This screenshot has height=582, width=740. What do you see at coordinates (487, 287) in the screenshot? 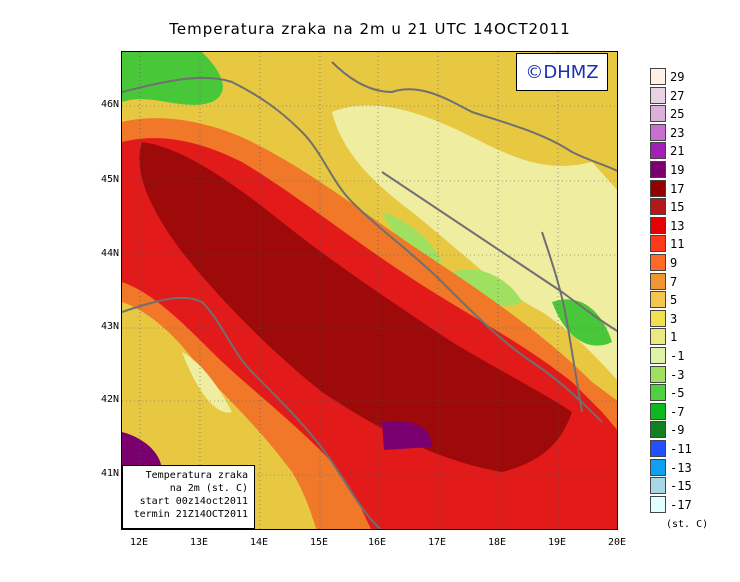
I see `green-zone-bosnia` at bounding box center [487, 287].